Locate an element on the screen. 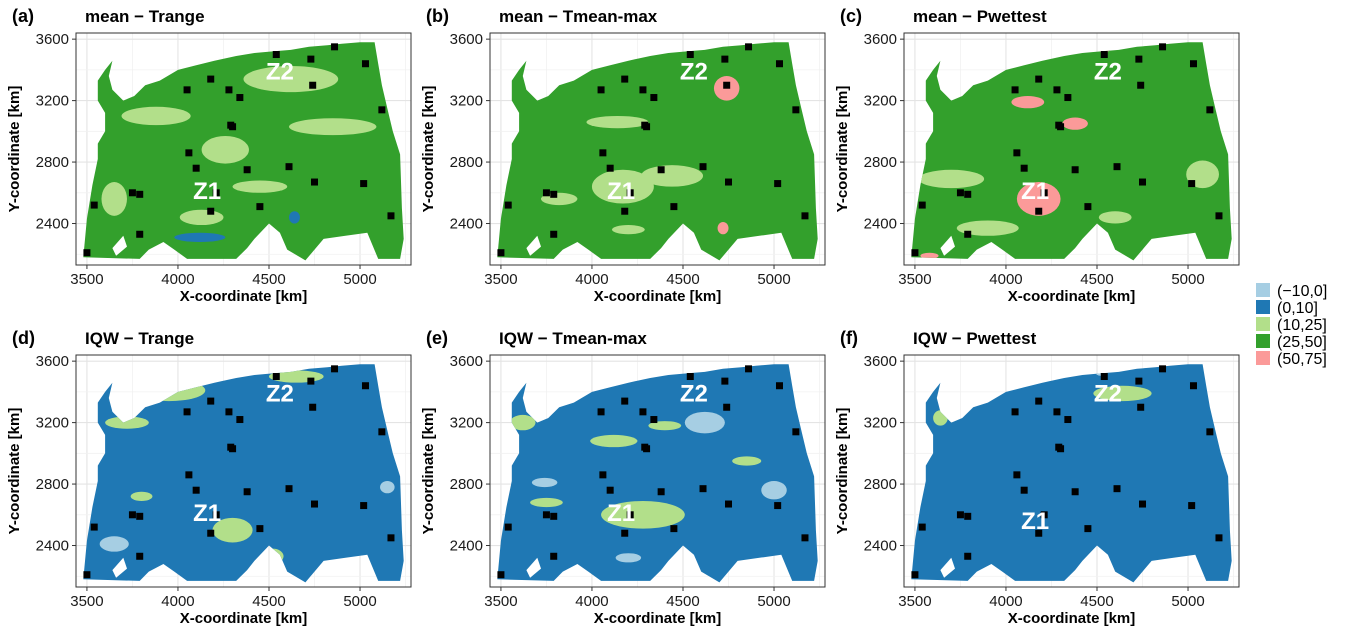 The height and width of the screenshot is (639, 1349). panel-tag: (c) is located at coordinates (851, 16).